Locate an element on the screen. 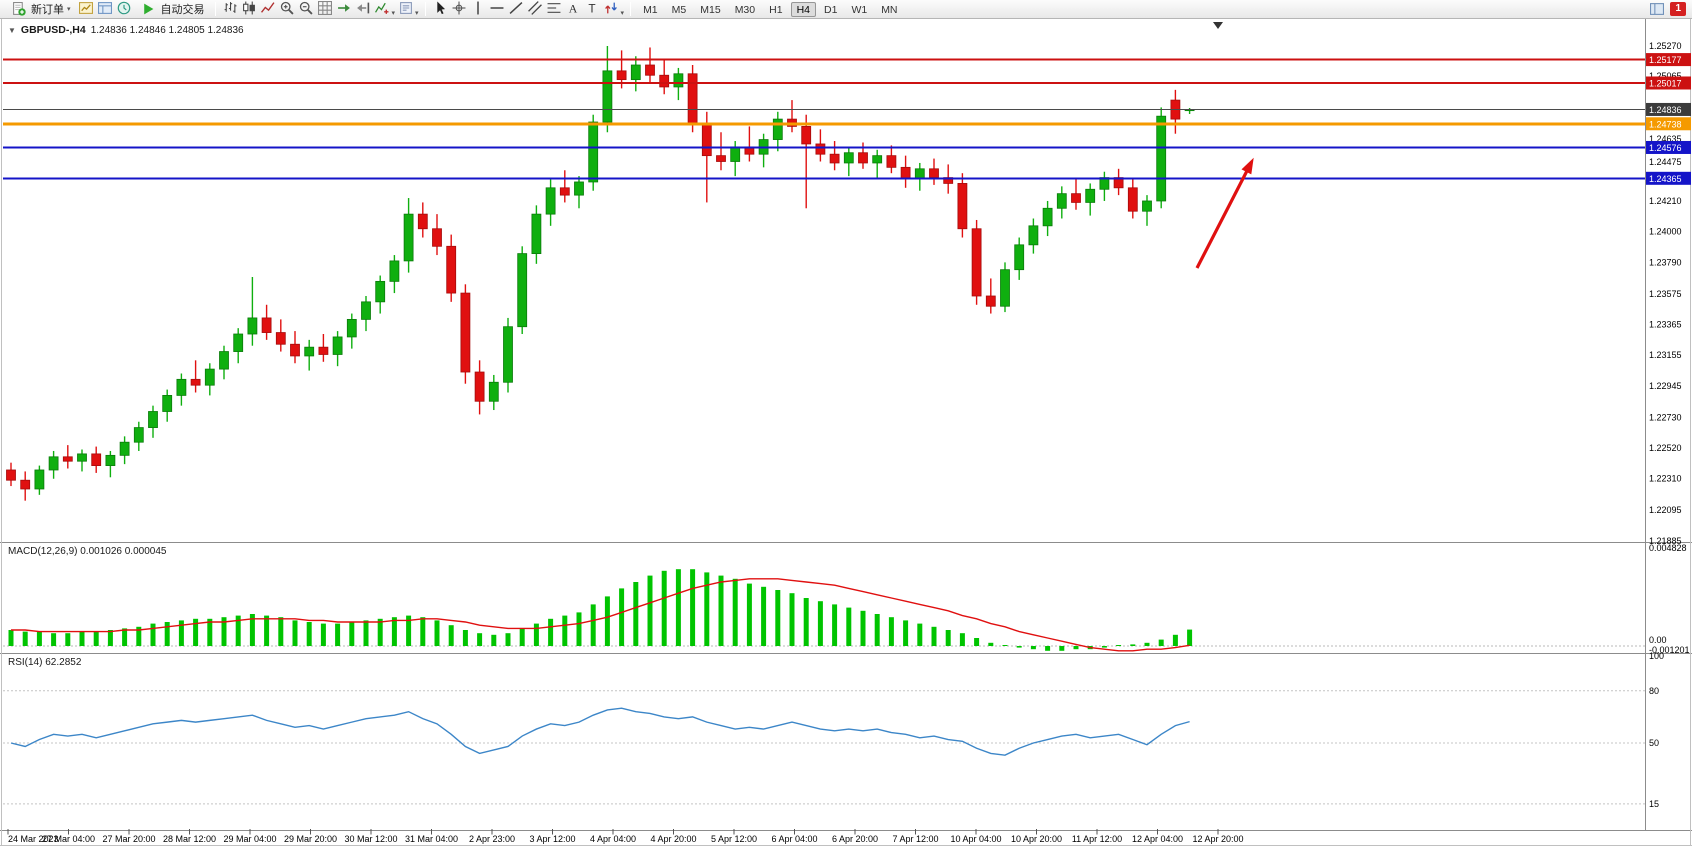  rsi-scale-label: 15 is located at coordinates (1654, 804).